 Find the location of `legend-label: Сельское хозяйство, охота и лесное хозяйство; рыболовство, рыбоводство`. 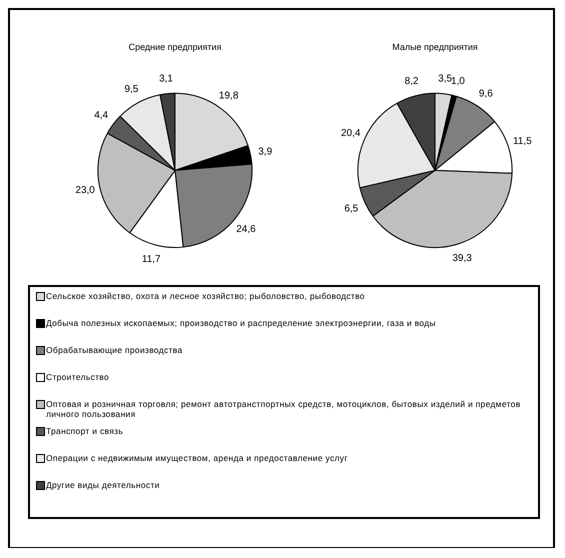

legend-label: Сельское хозяйство, охота и лесное хозяйство; рыболовство, рыбоводство is located at coordinates (205, 296).